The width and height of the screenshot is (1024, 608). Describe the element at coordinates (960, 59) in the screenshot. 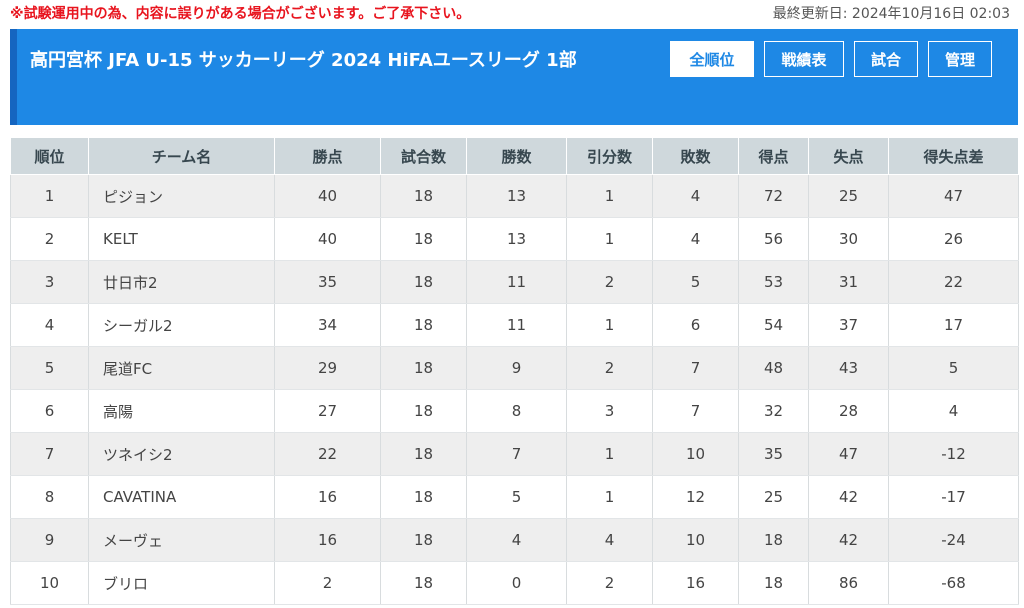

I see `nav-admin-button: 管理` at that location.